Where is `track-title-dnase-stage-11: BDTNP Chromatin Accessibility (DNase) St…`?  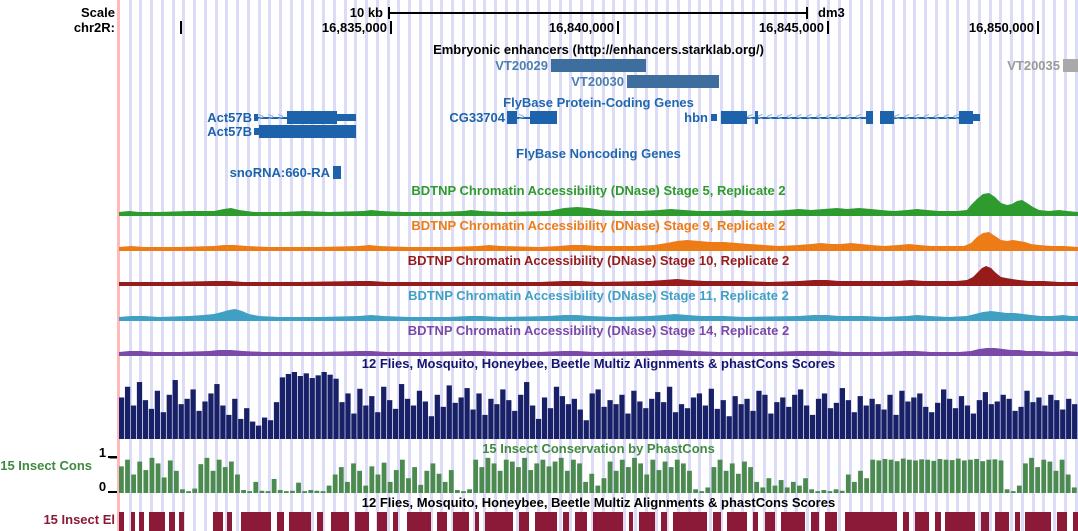 track-title-dnase-stage-11: BDTNP Chromatin Accessibility (DNase) St… is located at coordinates (598, 295).